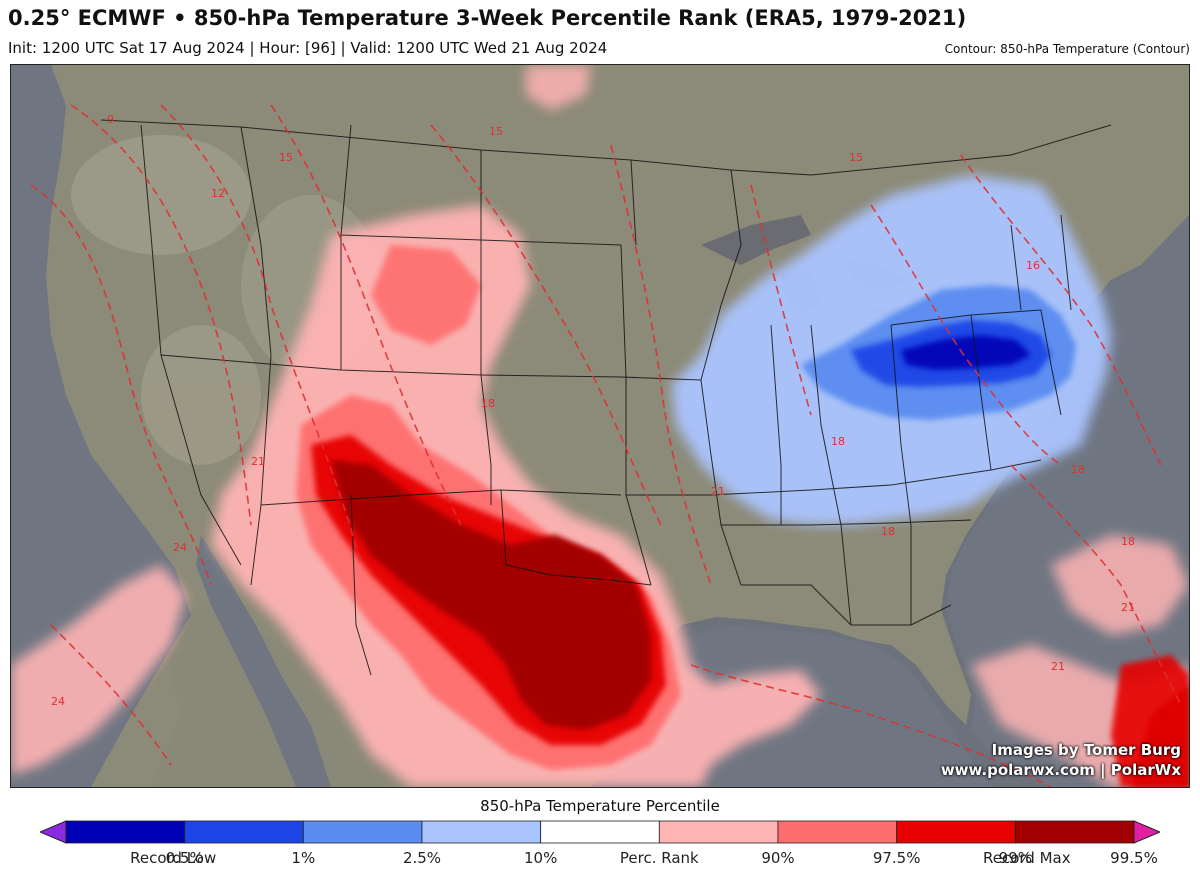  I want to click on credit-website: www.polarwx.com | PolarWx, so click(1060, 770).